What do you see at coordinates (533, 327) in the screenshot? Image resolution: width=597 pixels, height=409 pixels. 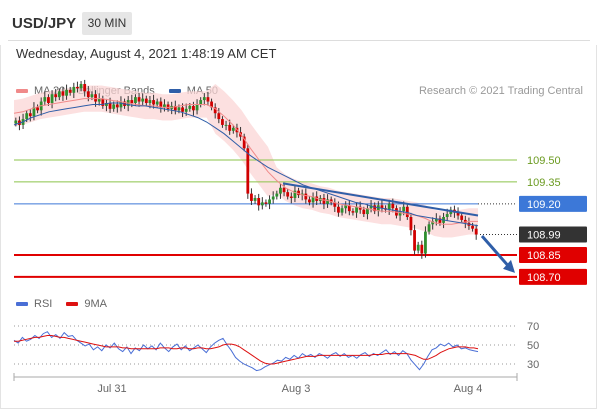 I see `rsi-tick-label: 70` at bounding box center [533, 327].